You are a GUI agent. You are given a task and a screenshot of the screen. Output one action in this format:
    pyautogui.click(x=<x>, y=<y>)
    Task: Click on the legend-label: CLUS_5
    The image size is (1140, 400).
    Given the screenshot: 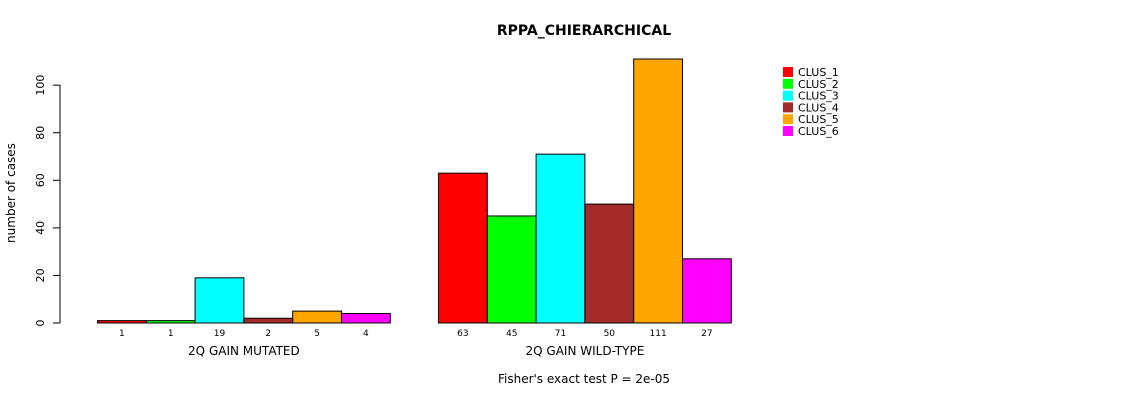 What is the action you would take?
    pyautogui.click(x=818, y=119)
    